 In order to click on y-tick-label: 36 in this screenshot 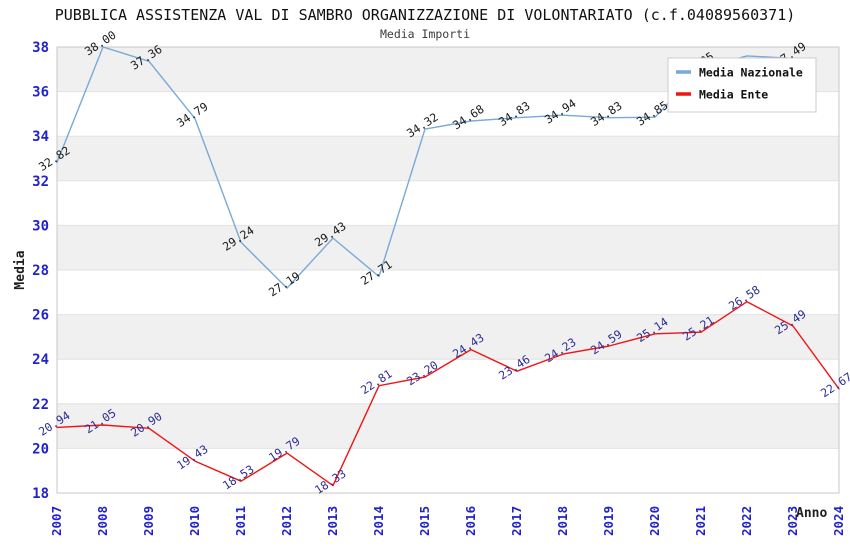, I will do `click(40, 93)`.